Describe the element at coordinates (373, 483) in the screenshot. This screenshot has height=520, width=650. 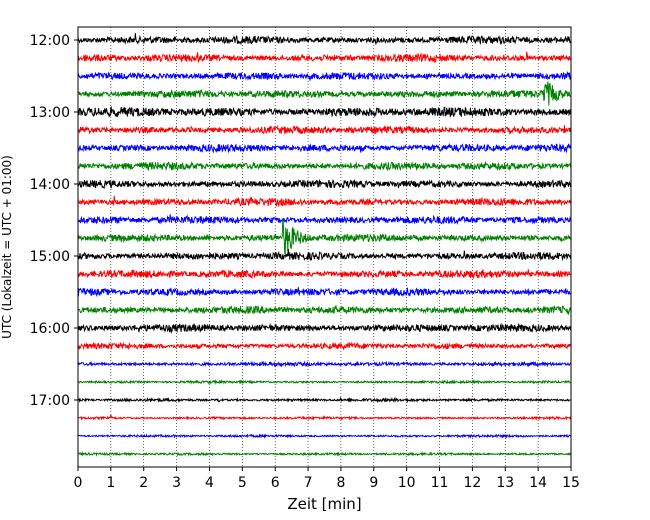
I see `x-tick-label: 9` at that location.